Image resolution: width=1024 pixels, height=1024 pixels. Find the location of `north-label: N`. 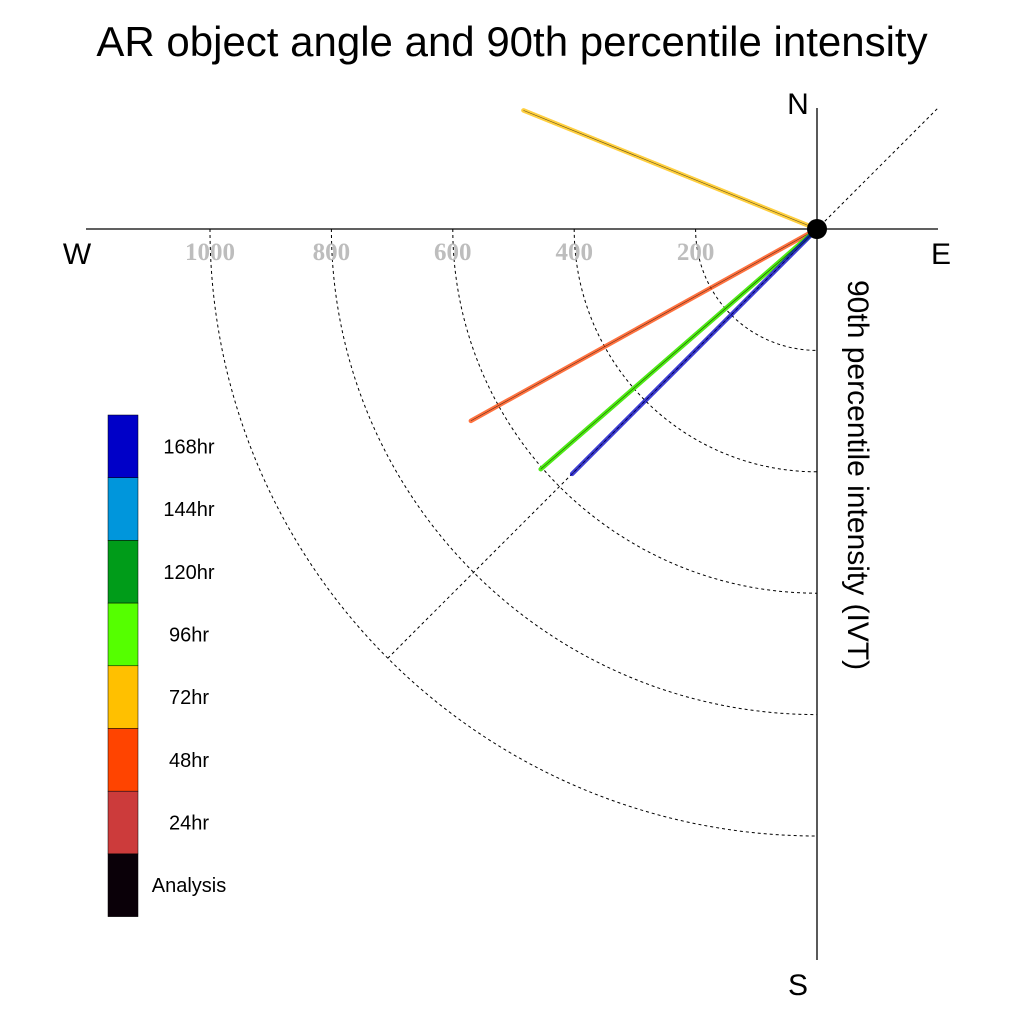

north-label: N is located at coordinates (798, 104).